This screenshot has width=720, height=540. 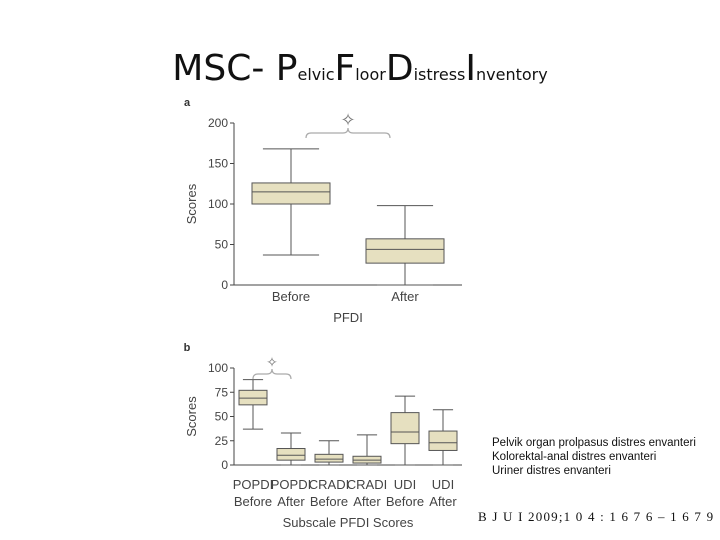 What do you see at coordinates (511, 74) in the screenshot?
I see `title-part: nventory` at bounding box center [511, 74].